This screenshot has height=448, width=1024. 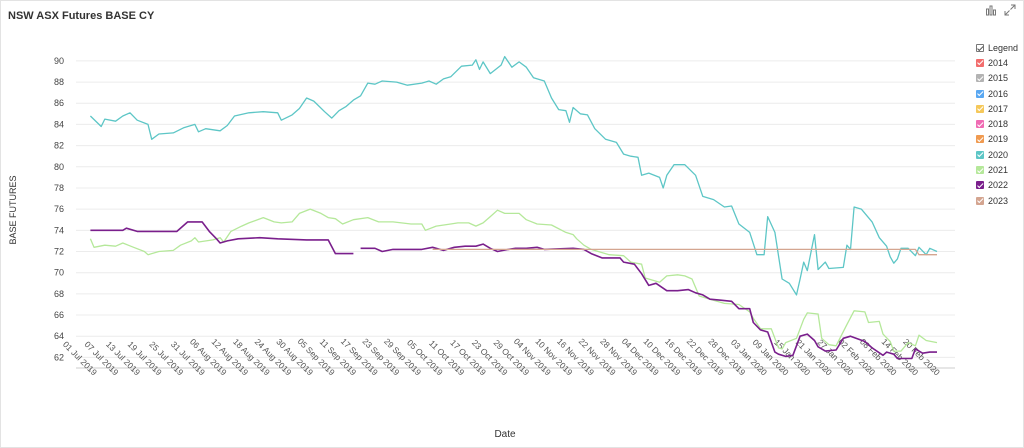 What do you see at coordinates (59, 124) in the screenshot?
I see `y-tick-label: 84` at bounding box center [59, 124].